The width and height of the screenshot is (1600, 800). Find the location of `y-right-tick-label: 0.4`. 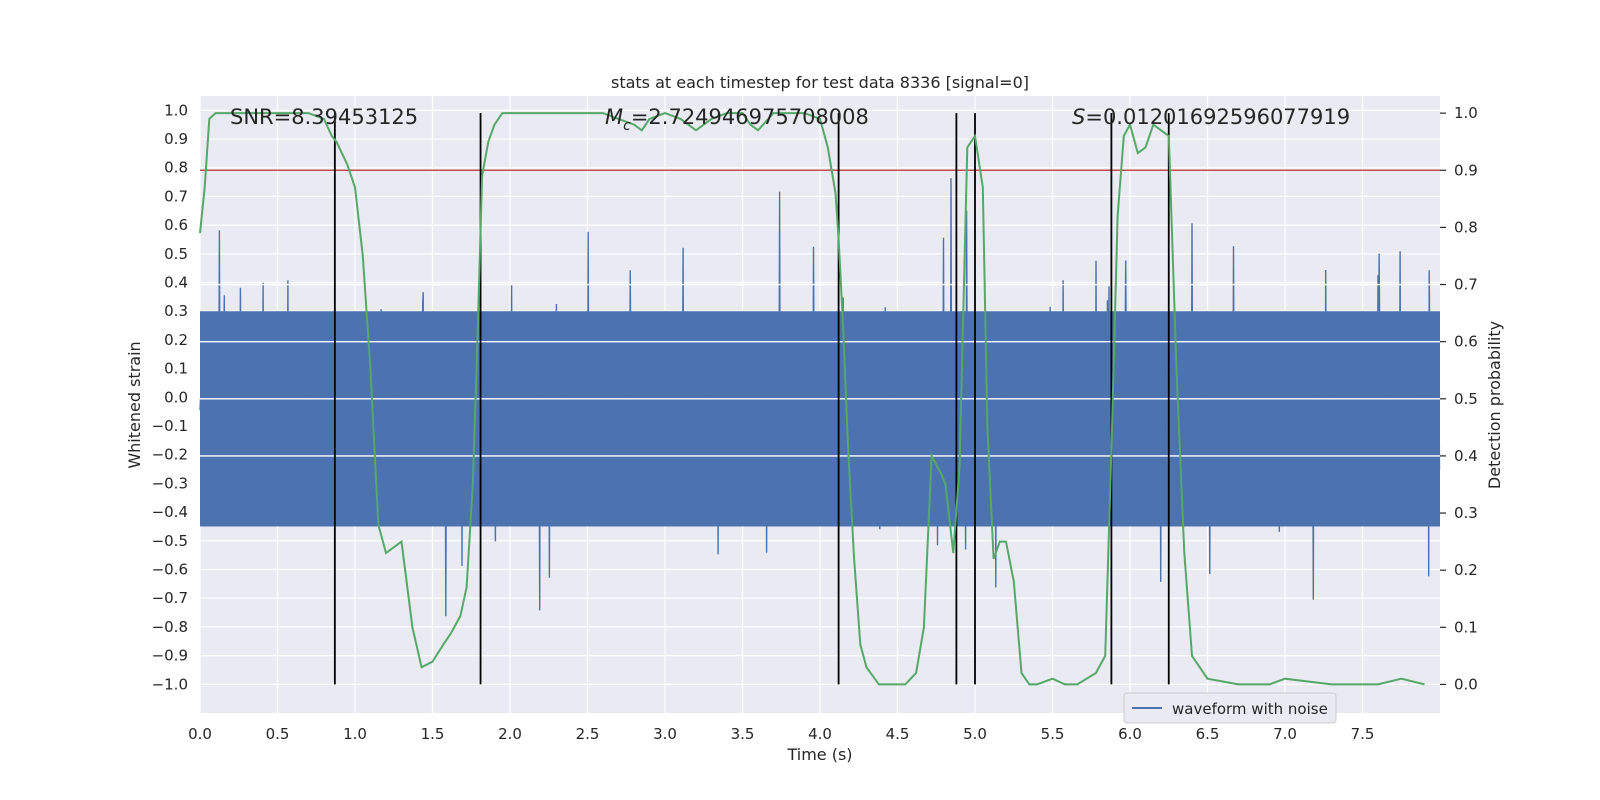

y-right-tick-label: 0.4 is located at coordinates (1466, 456).